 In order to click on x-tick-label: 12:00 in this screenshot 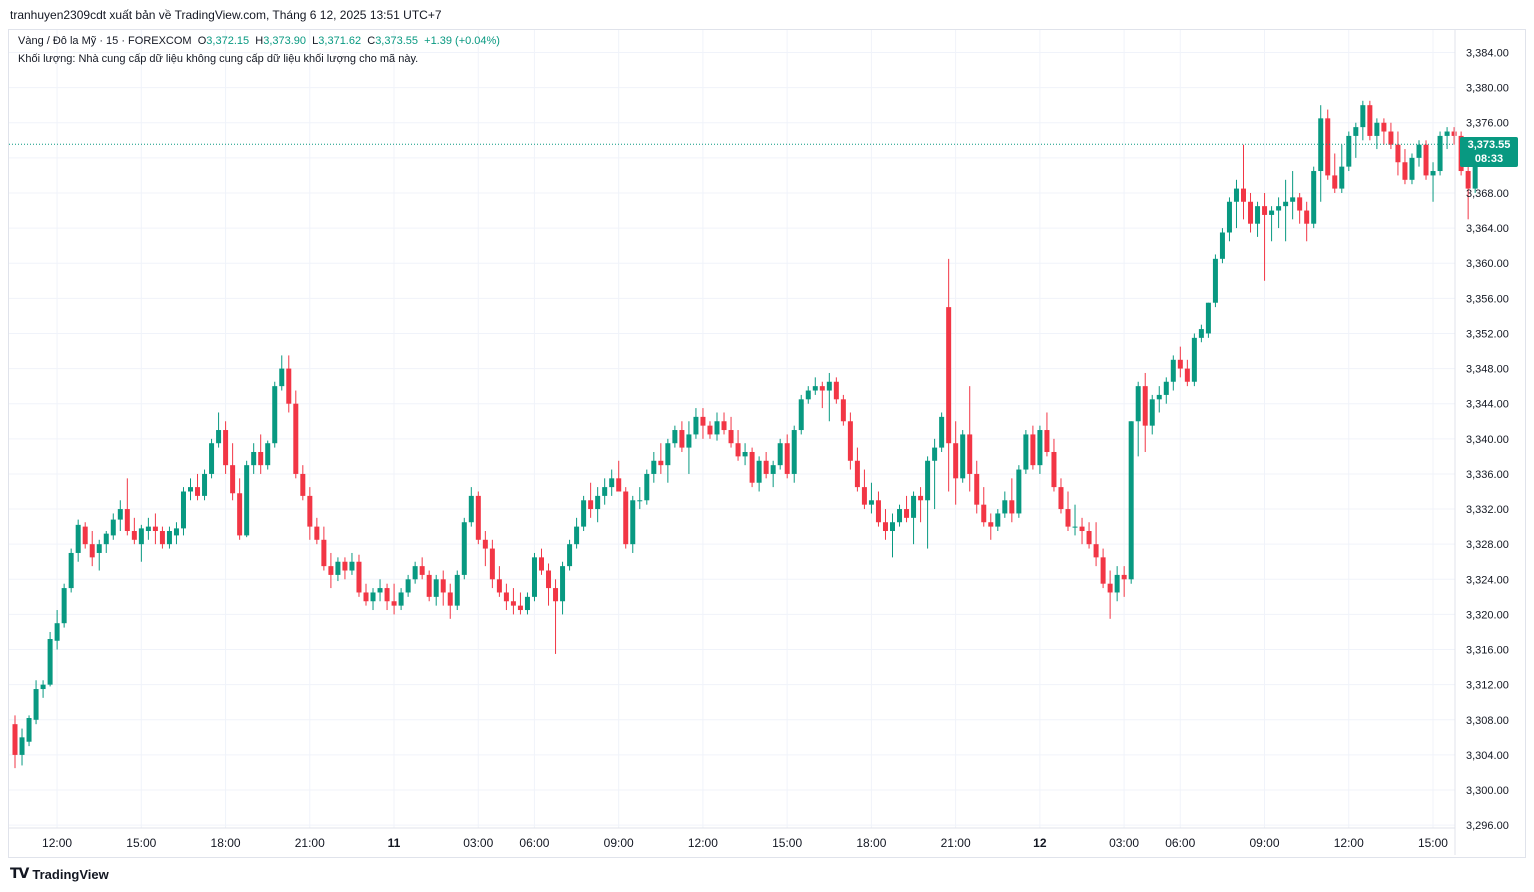, I will do `click(703, 843)`.